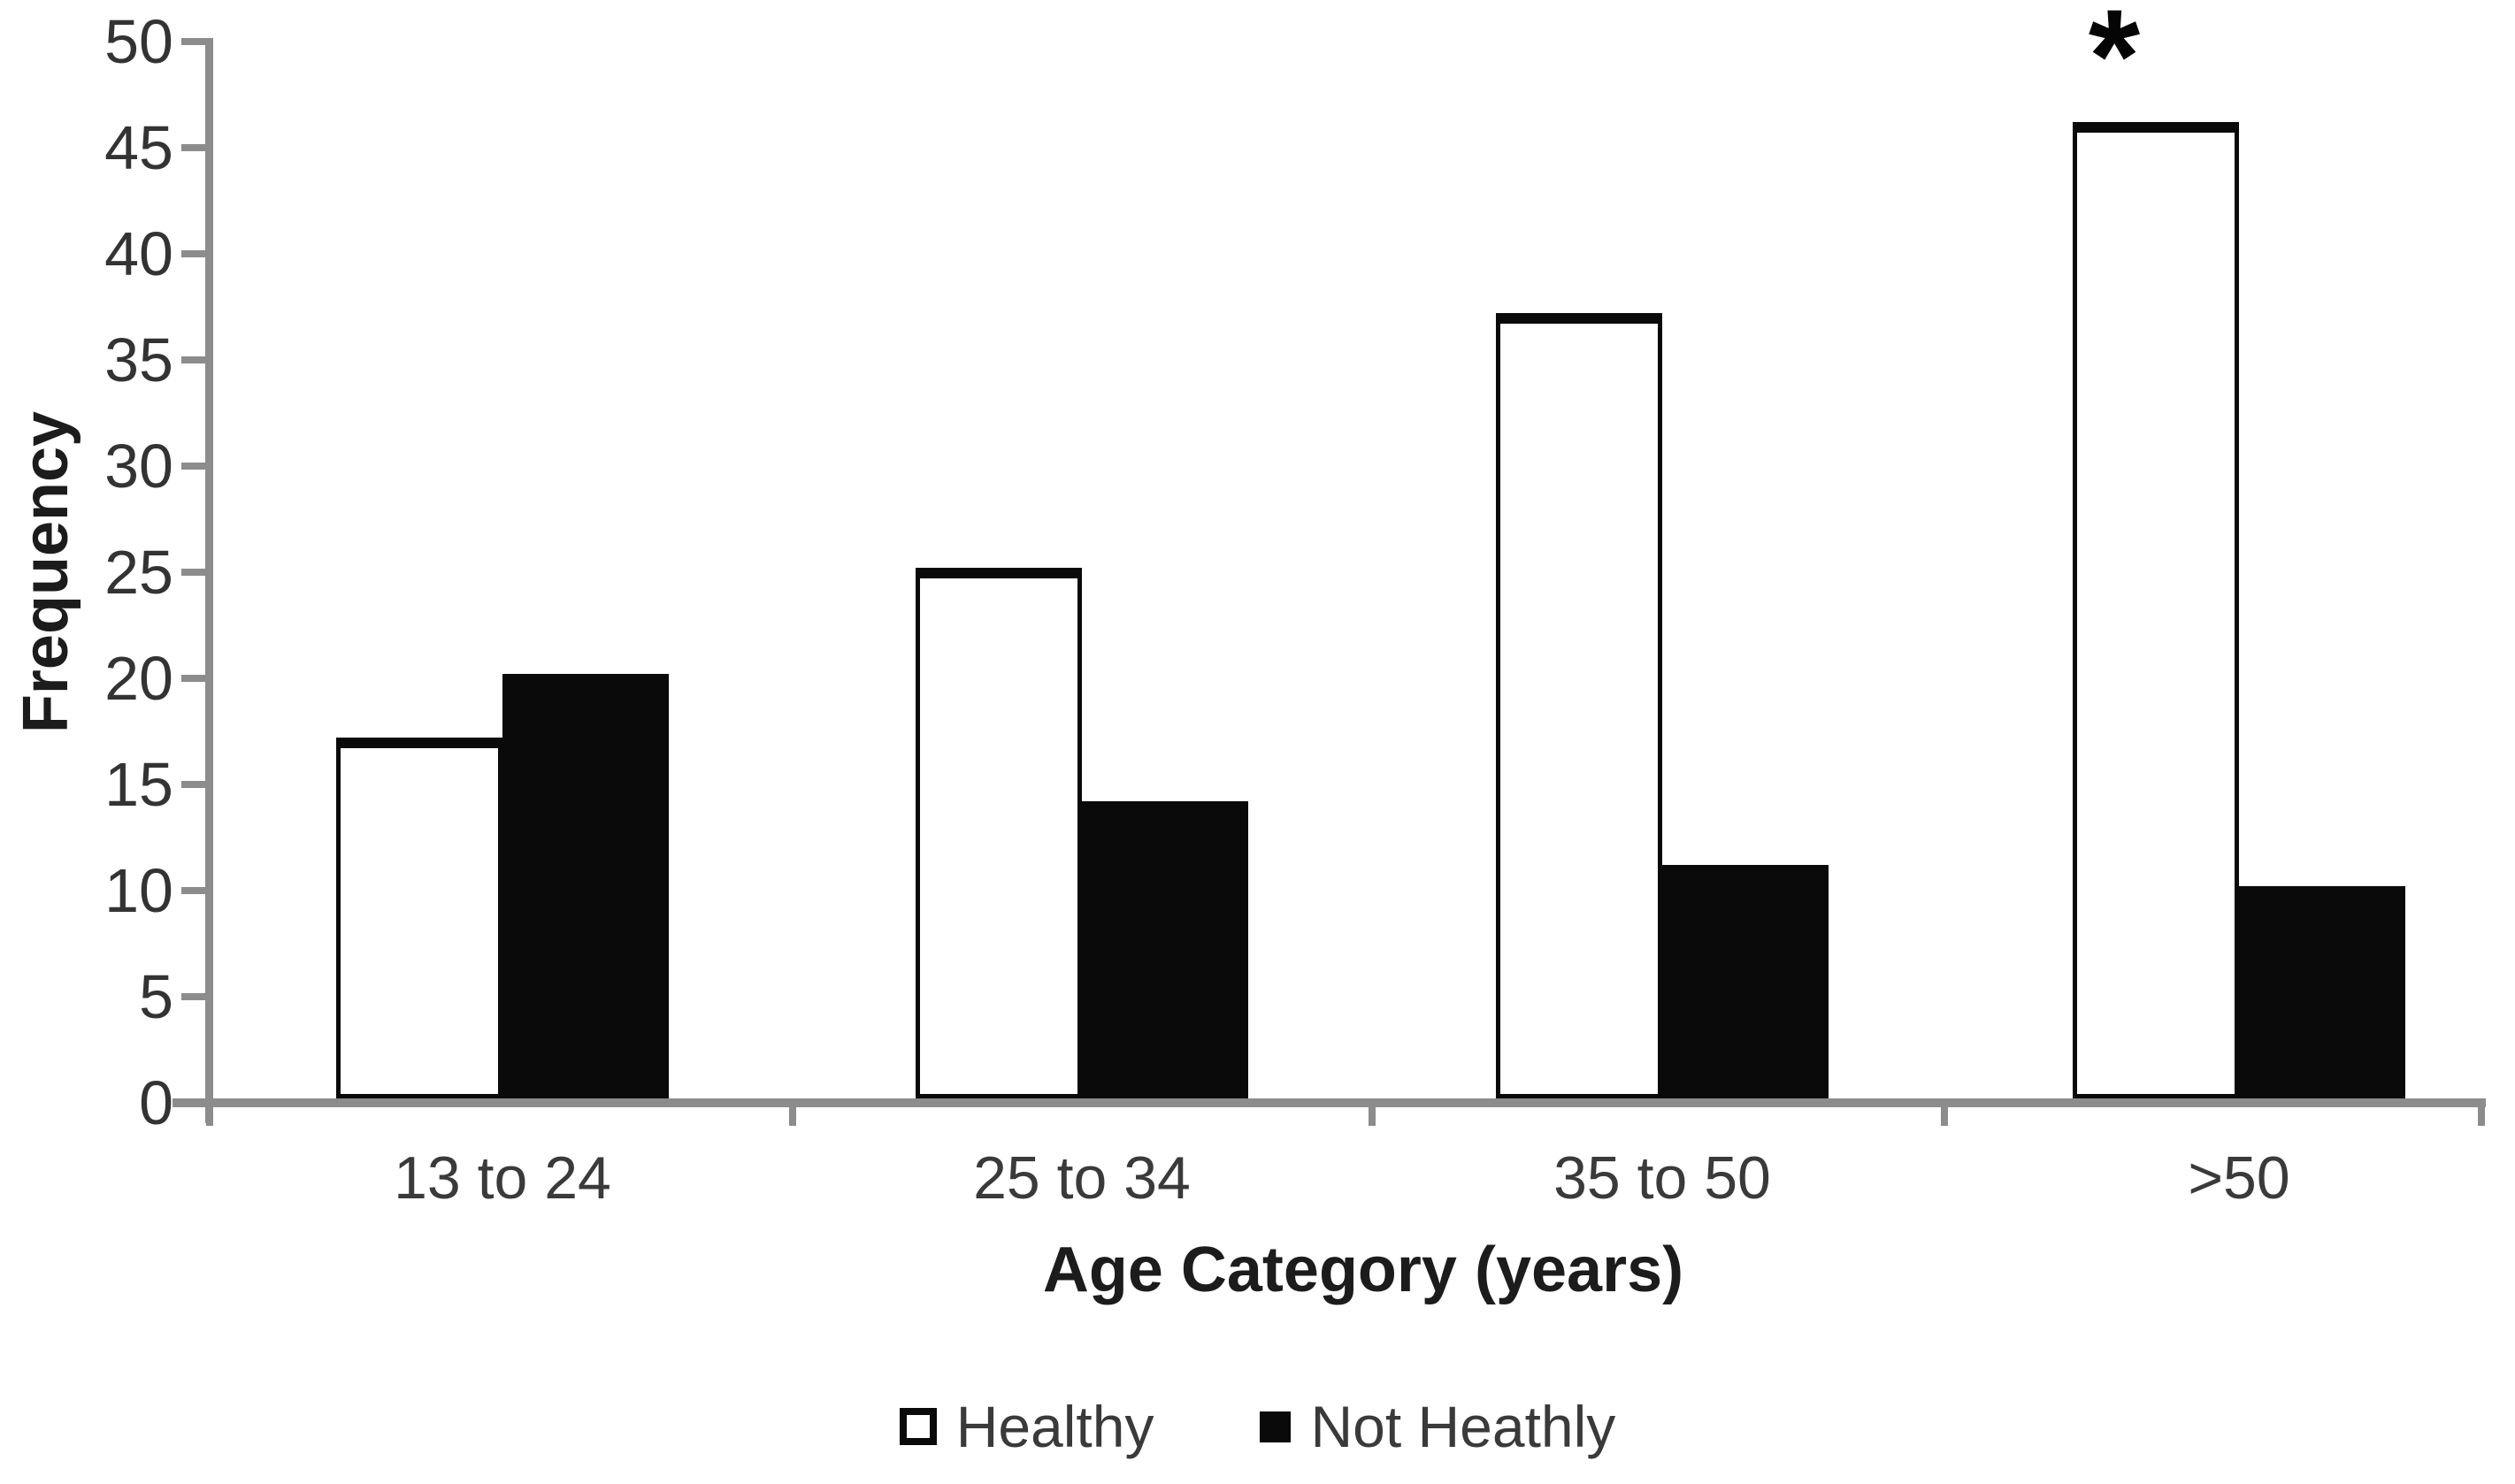  Describe the element at coordinates (139, 466) in the screenshot. I see `y-tick-label: 30` at that location.